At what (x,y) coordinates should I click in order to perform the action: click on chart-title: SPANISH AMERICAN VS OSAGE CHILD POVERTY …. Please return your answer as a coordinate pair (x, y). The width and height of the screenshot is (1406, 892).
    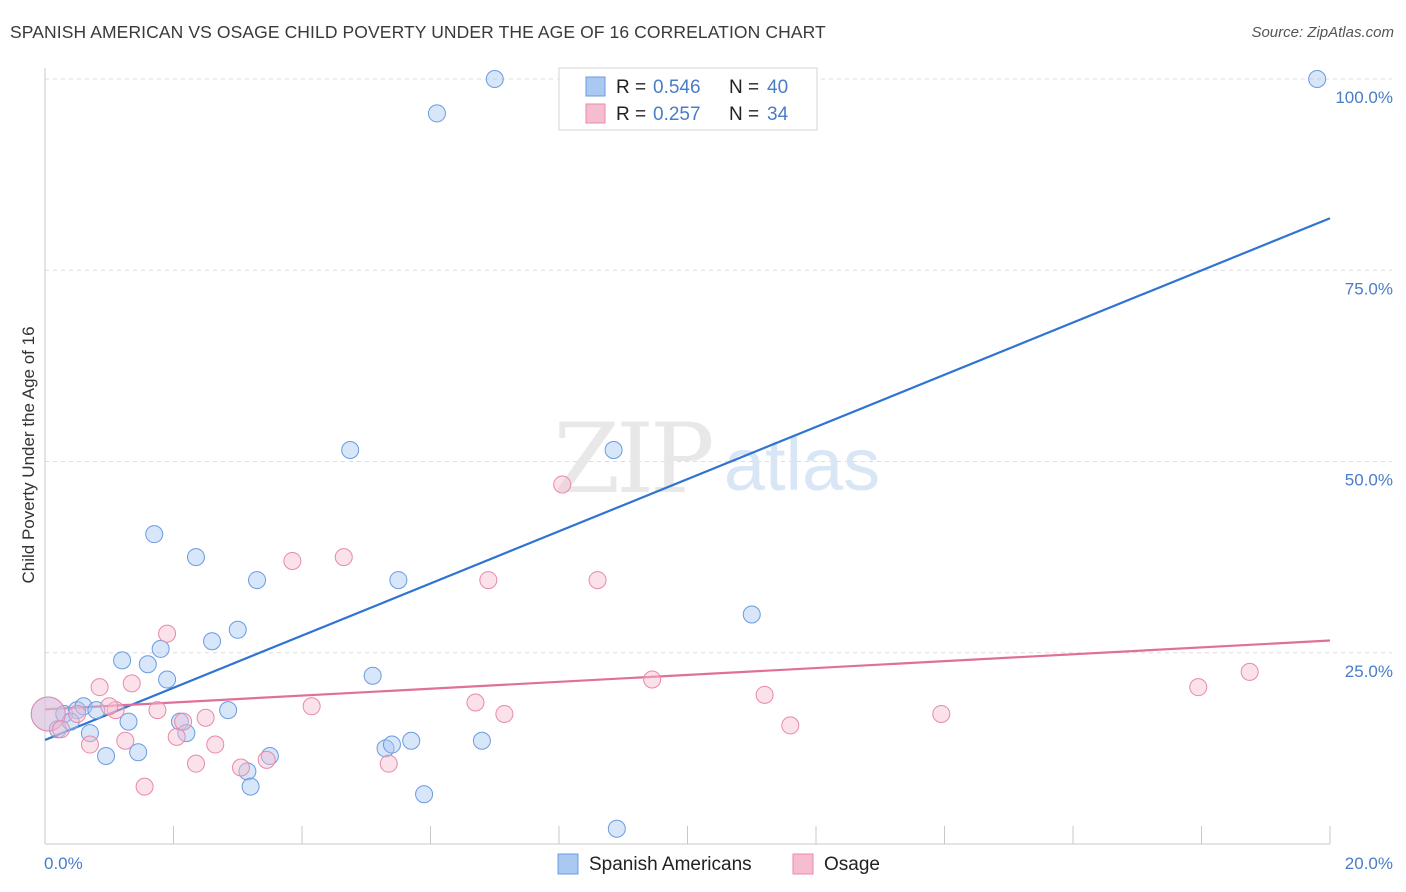
    Looking at the image, I should click on (418, 32).